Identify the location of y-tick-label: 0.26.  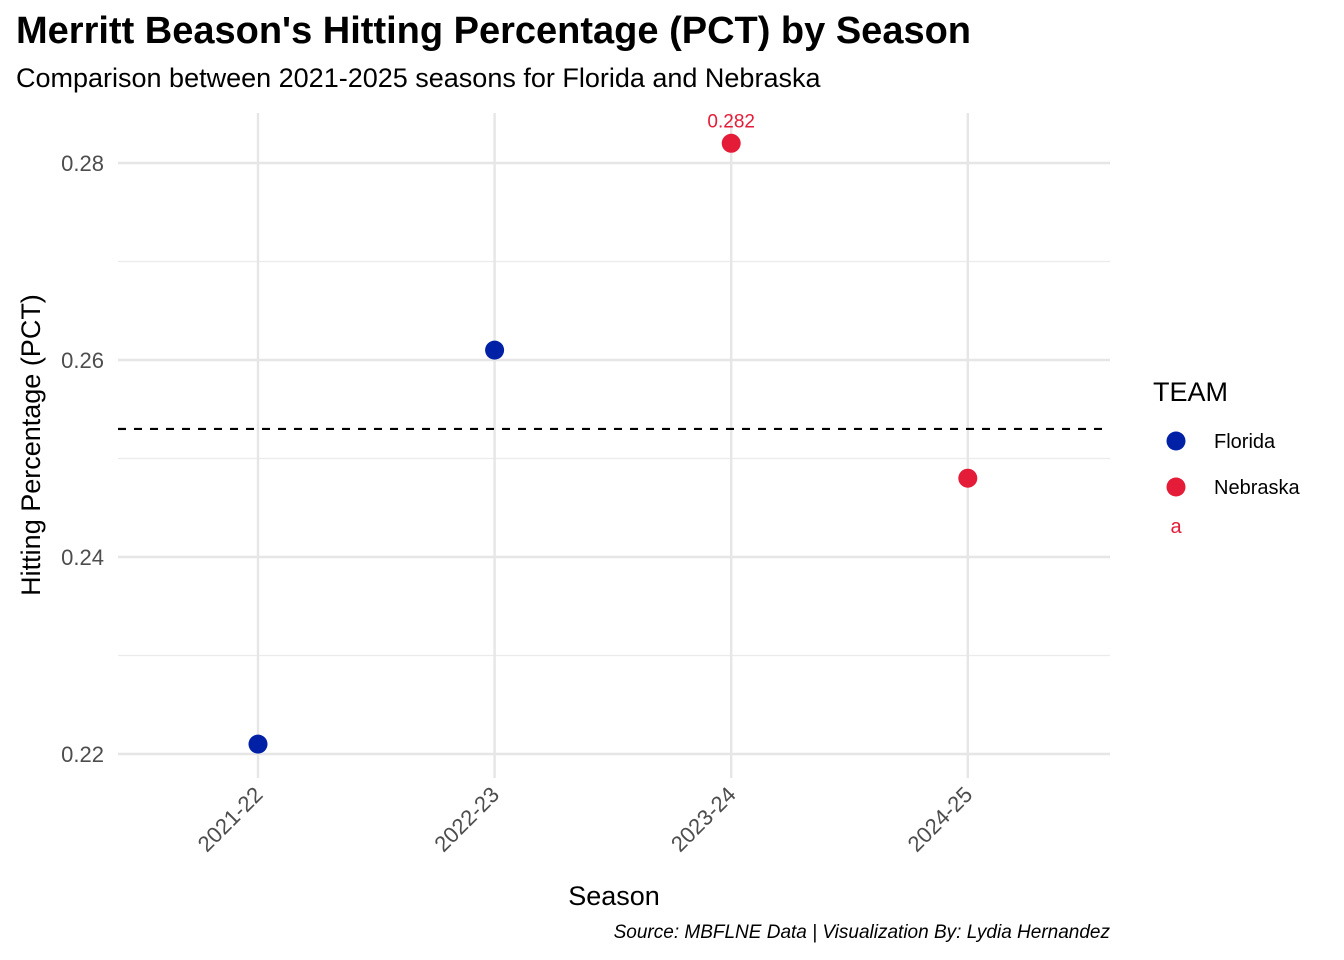
(82, 360).